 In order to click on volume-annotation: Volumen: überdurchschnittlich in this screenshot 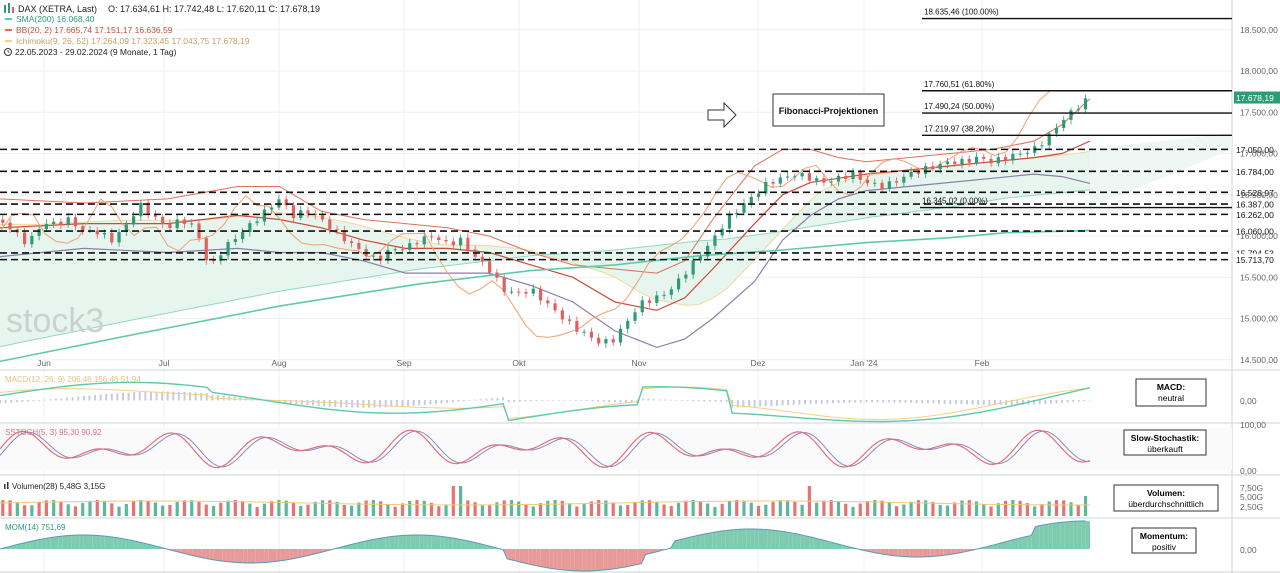, I will do `click(1166, 498)`.